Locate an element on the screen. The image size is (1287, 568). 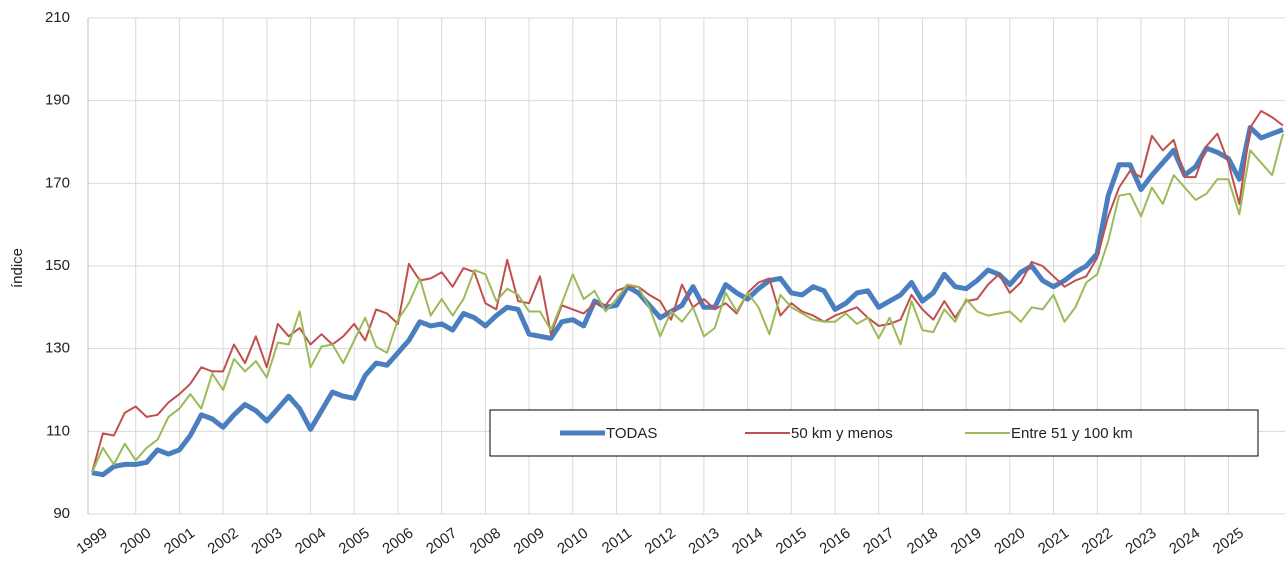
x-tick-label: 2005 is located at coordinates (354, 541).